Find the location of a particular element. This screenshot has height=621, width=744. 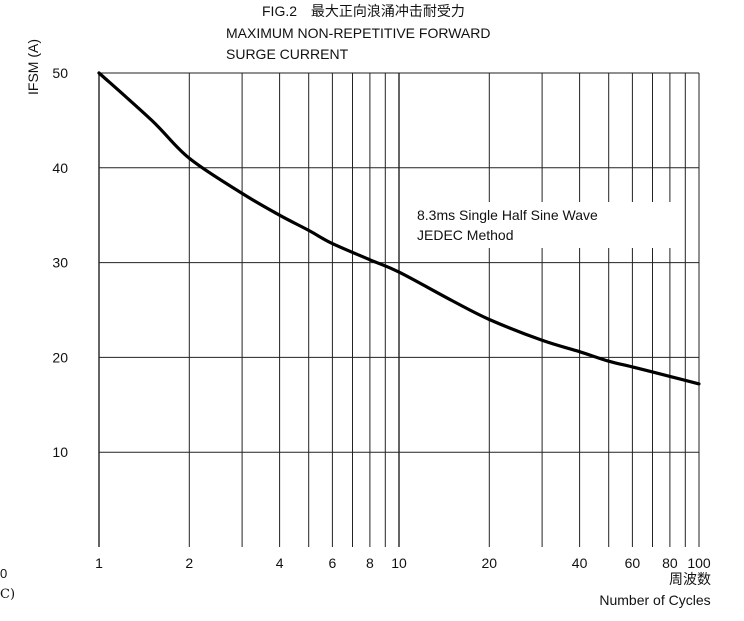

y-tick-label: 20 is located at coordinates (60, 357).